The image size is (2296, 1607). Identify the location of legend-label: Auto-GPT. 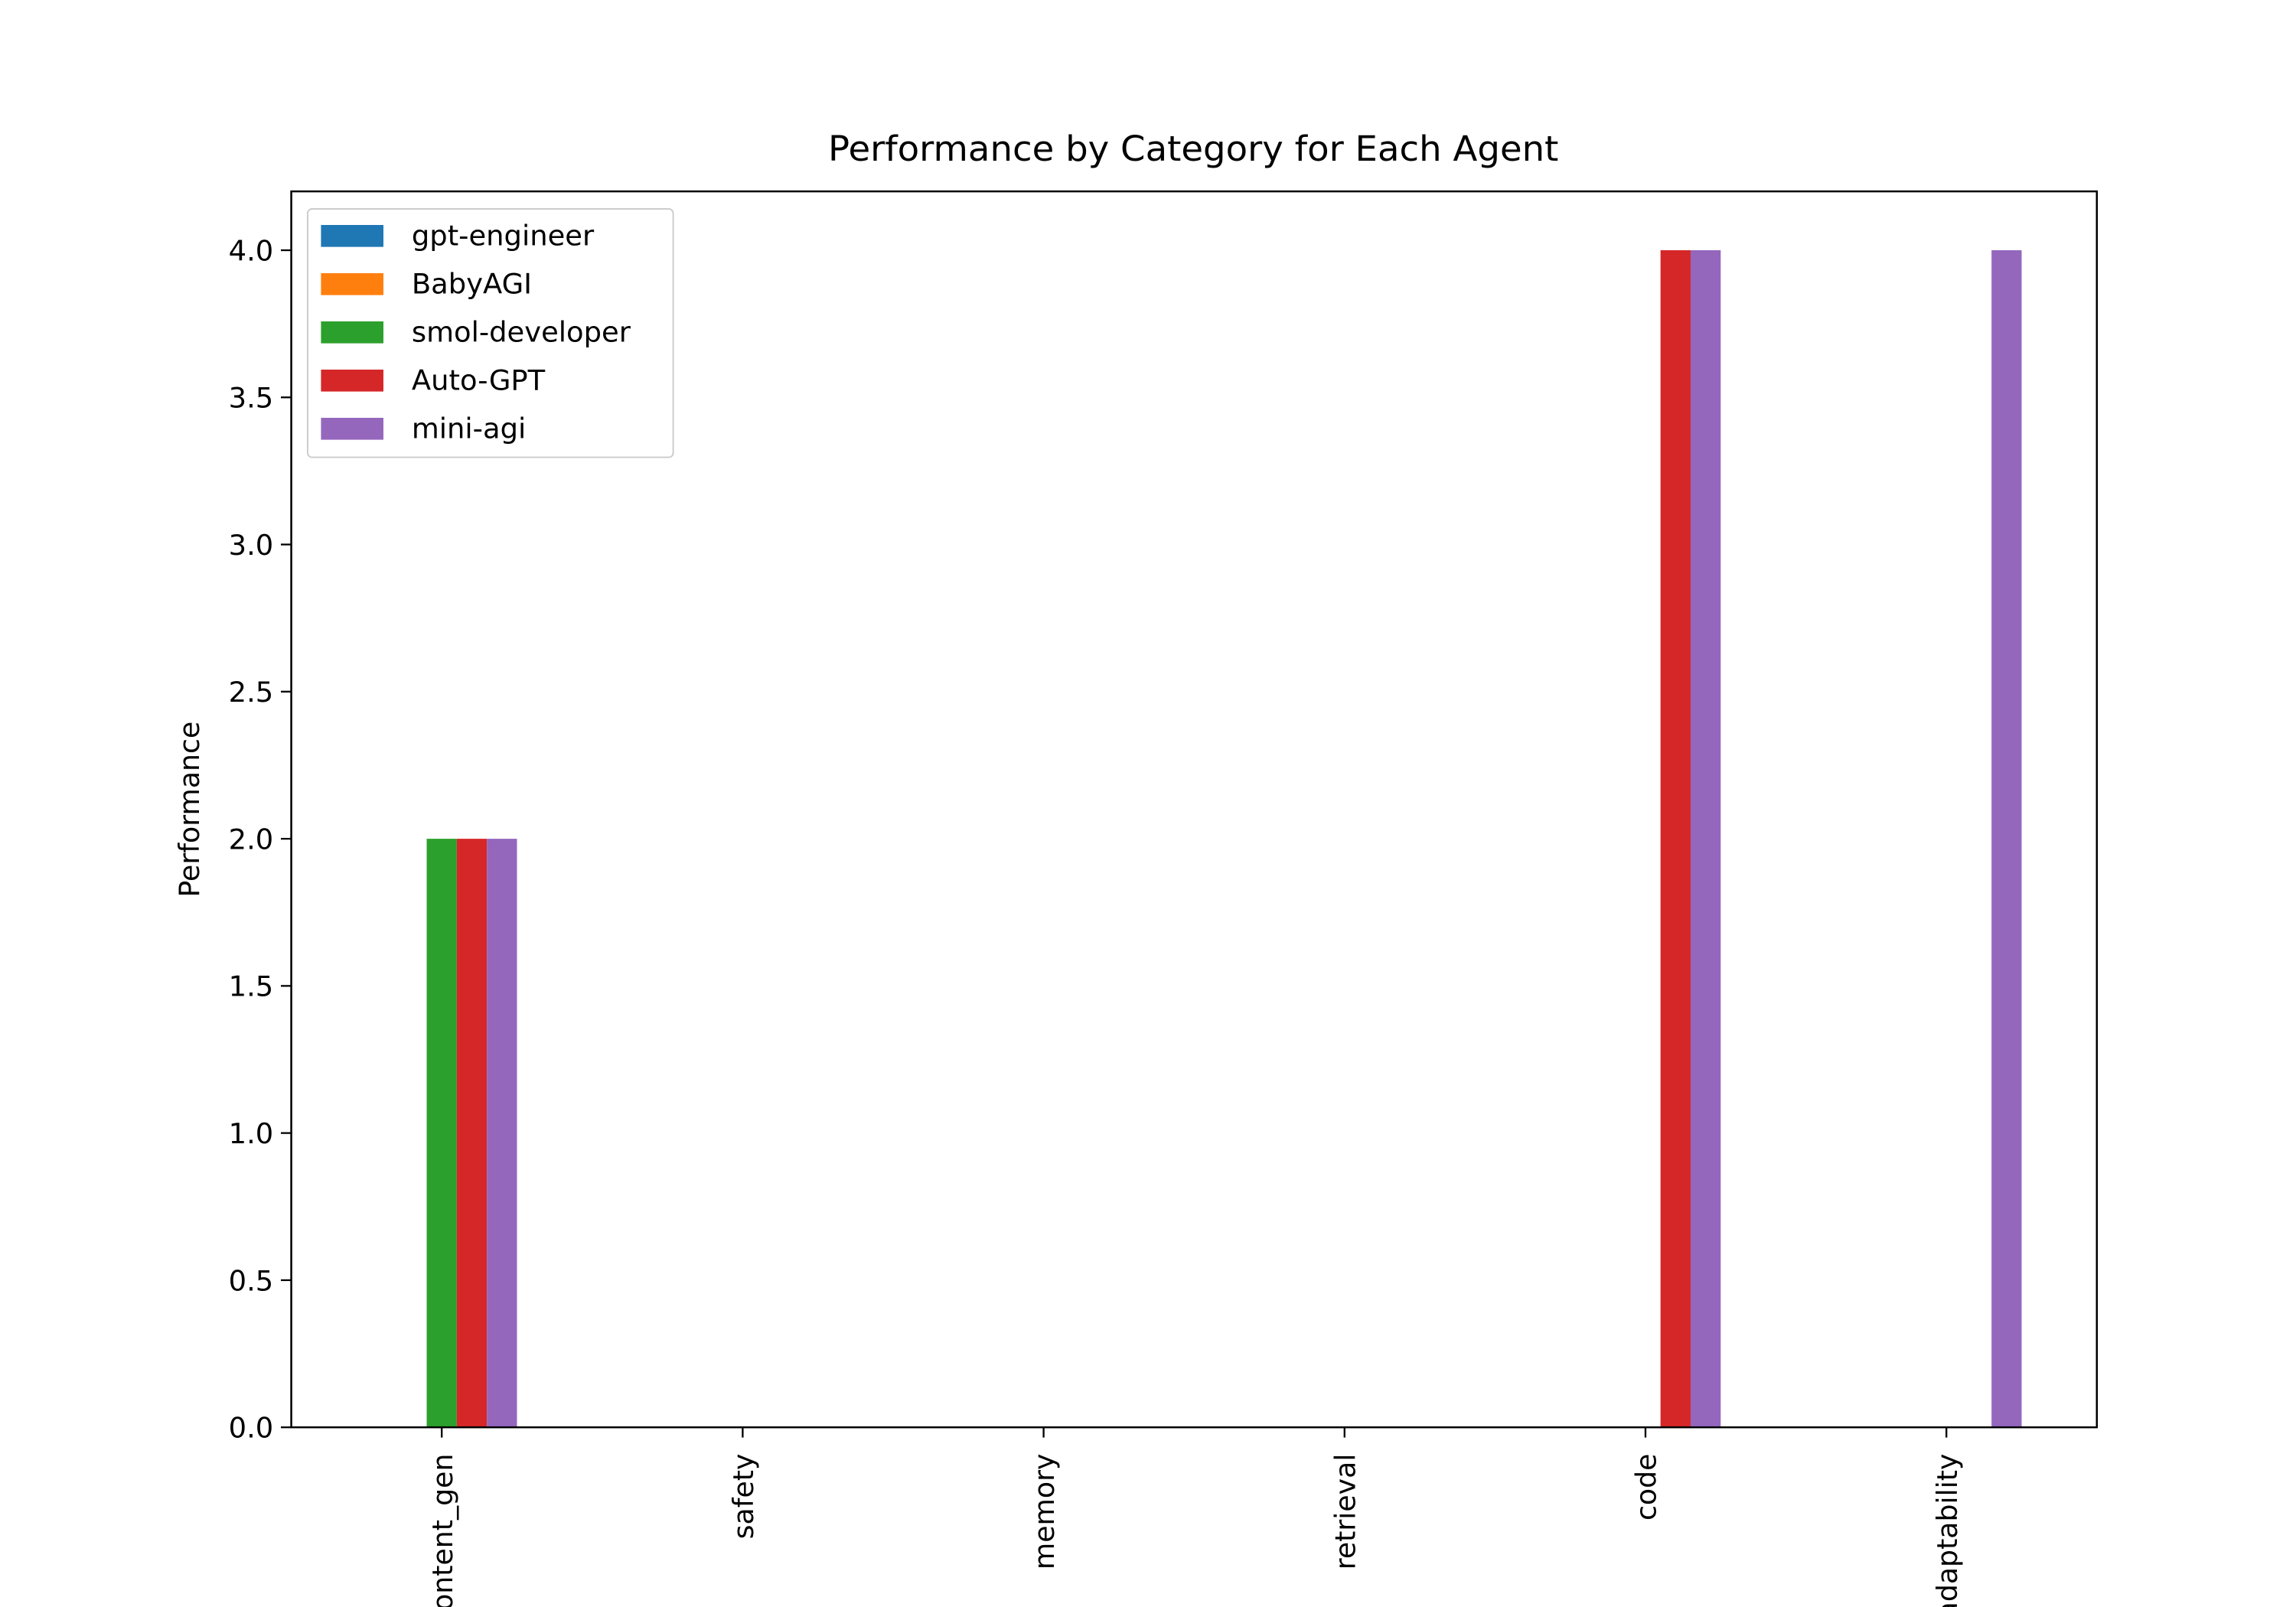
(479, 380).